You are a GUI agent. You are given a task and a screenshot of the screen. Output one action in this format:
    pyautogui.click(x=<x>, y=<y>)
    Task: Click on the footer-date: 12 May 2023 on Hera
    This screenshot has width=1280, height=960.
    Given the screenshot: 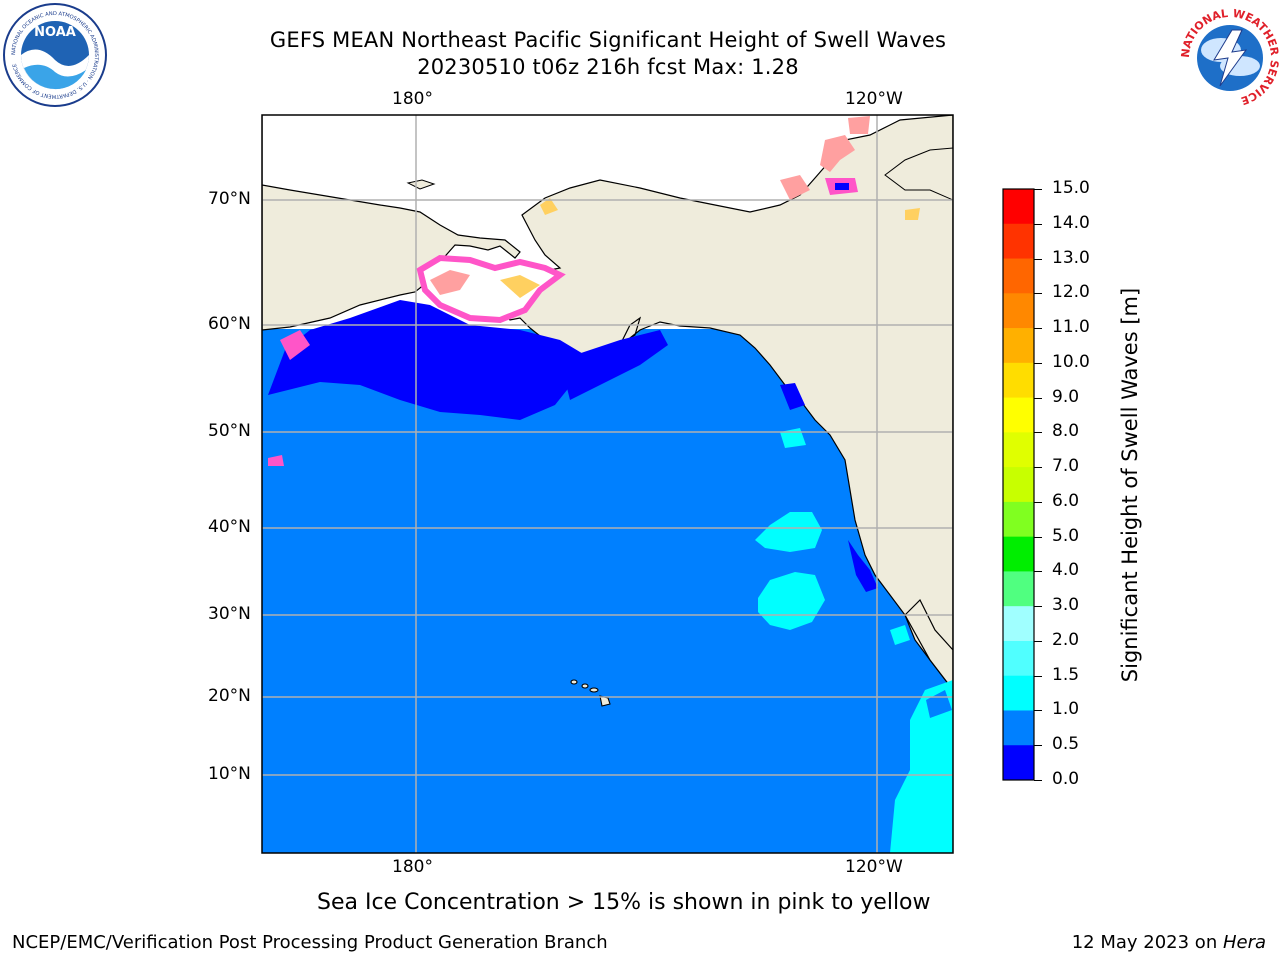 What is the action you would take?
    pyautogui.click(x=1169, y=942)
    